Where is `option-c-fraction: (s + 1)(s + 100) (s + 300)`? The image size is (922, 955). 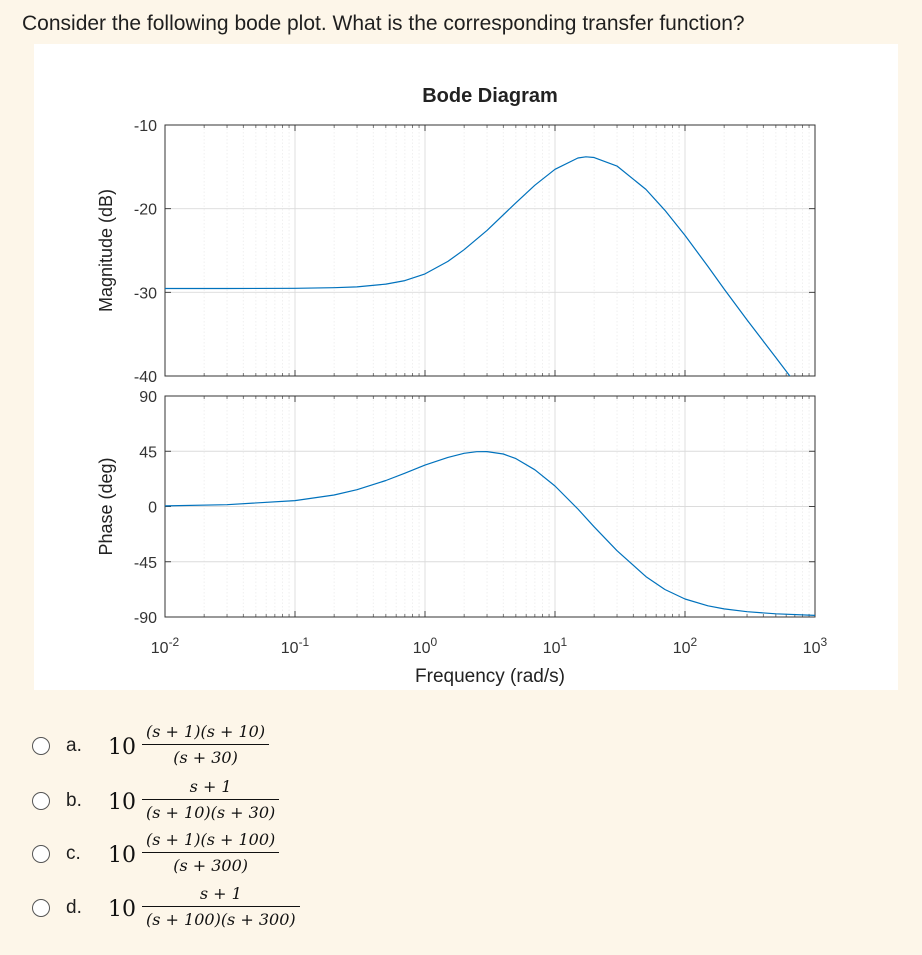 option-c-fraction: (s + 1)(s + 100) (s + 300) is located at coordinates (211, 853).